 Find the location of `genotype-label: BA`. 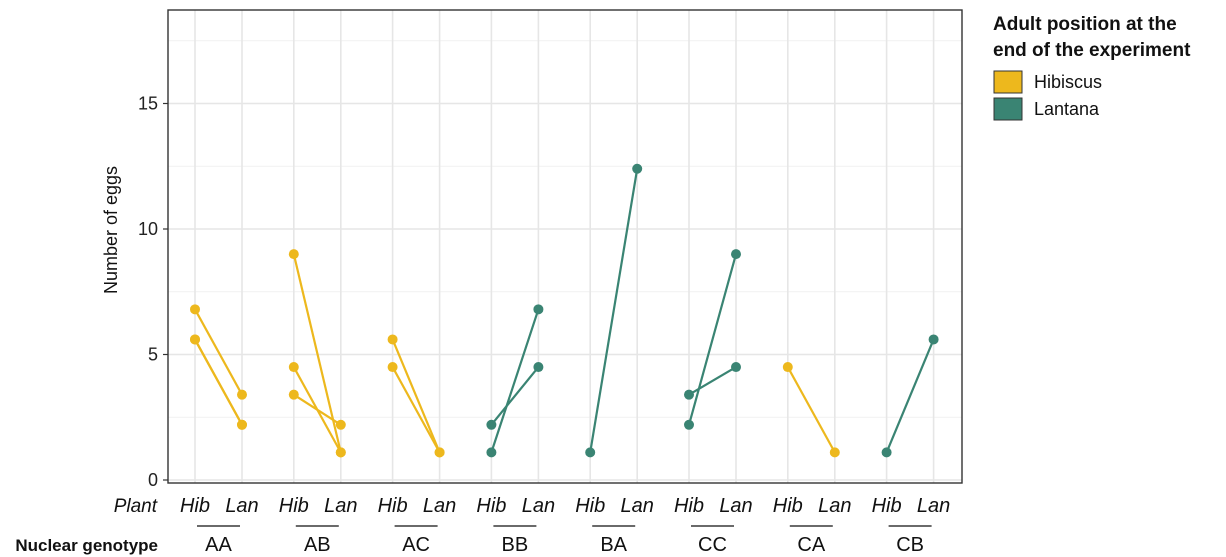

genotype-label: BA is located at coordinates (613, 545).